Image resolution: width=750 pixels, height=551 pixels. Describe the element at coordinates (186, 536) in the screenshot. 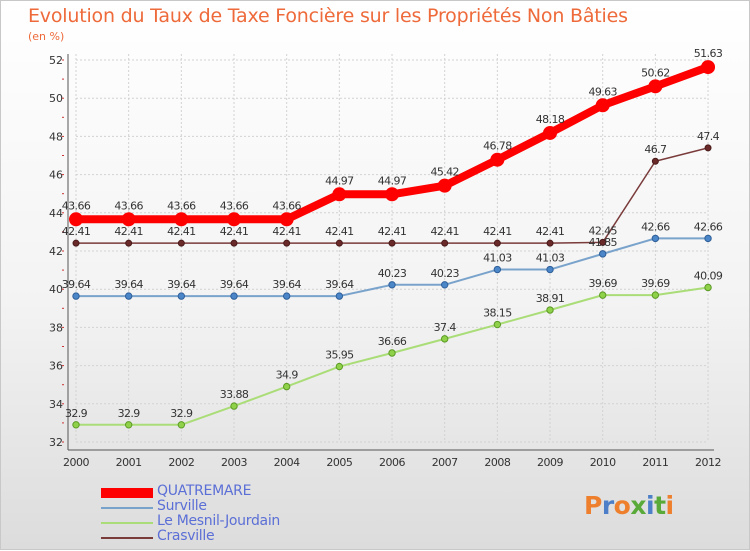

I see `legend-label: Crasville` at that location.